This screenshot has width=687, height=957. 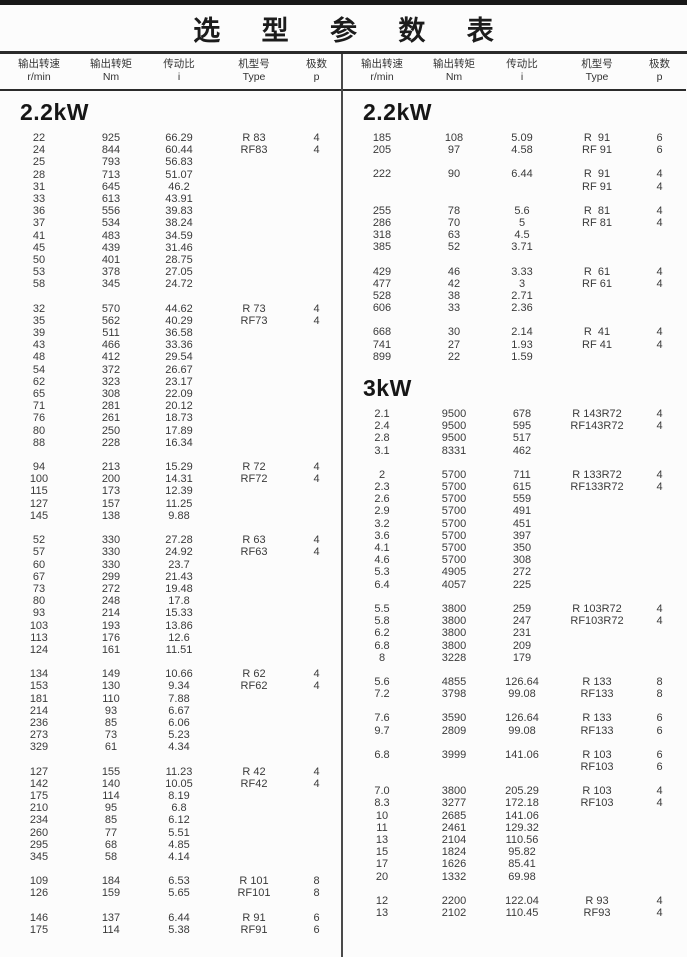 What do you see at coordinates (514, 344) in the screenshot?
I see `row-group: 668 30 2.14 R 41 4 741 27 1.93 RF 41 4 899 22 1.59` at bounding box center [514, 344].